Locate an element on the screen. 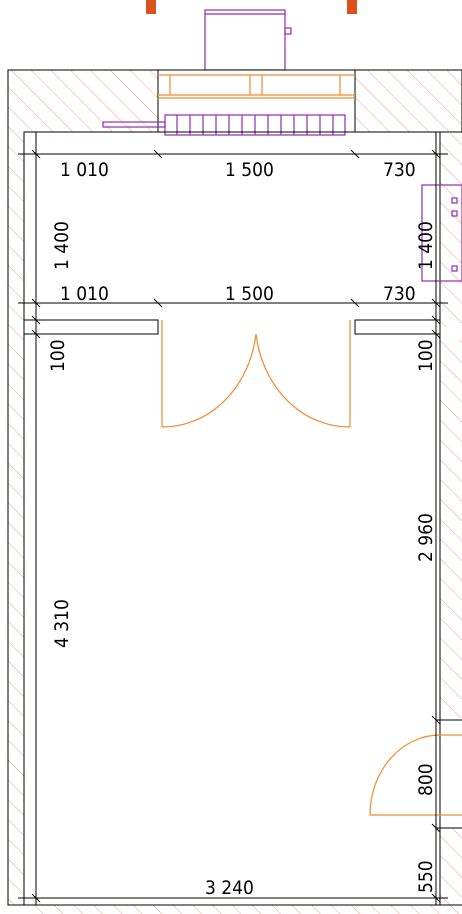 The width and height of the screenshot is (462, 914). double-door is located at coordinates (256, 374).